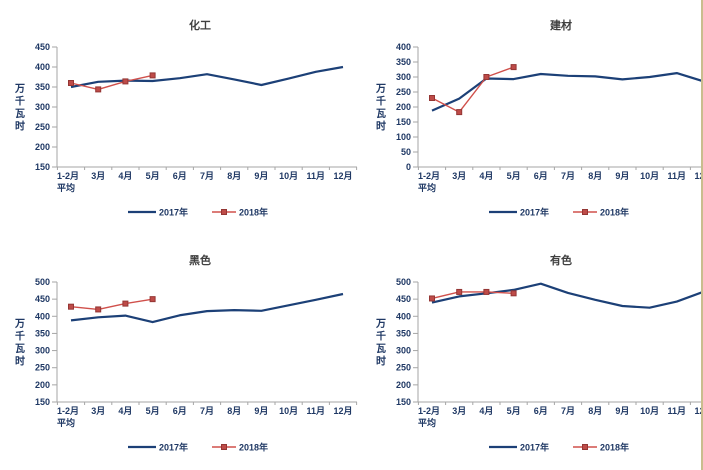 The image size is (703, 470). Describe the element at coordinates (42, 282) in the screenshot. I see `y-tick-label: 500` at that location.